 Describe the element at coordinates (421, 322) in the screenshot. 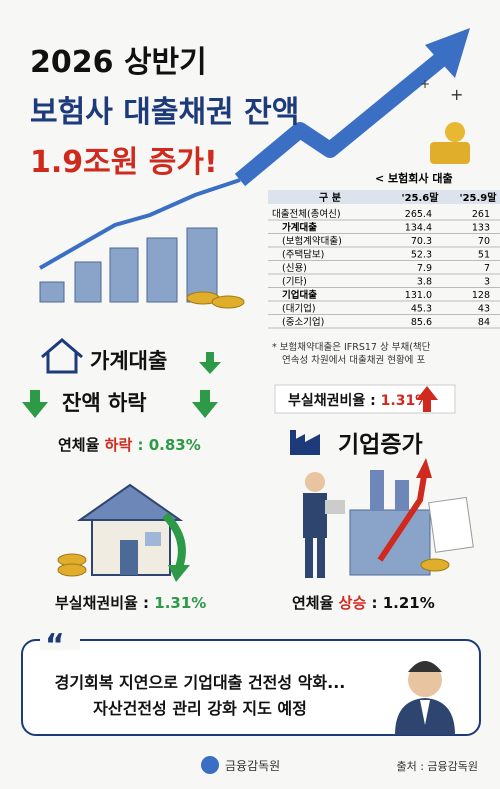

I see `table-cell: 85.6` at that location.